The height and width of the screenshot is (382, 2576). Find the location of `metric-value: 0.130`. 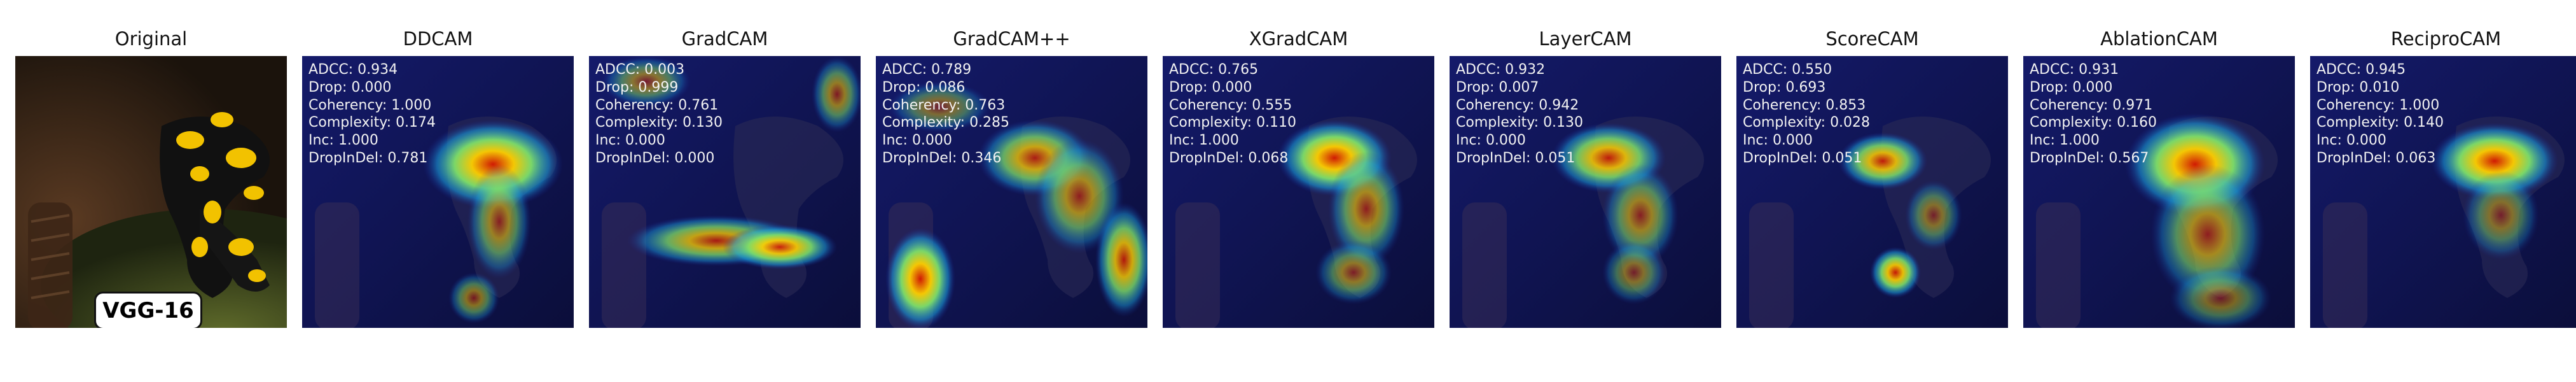

metric-value: 0.130 is located at coordinates (1563, 123).